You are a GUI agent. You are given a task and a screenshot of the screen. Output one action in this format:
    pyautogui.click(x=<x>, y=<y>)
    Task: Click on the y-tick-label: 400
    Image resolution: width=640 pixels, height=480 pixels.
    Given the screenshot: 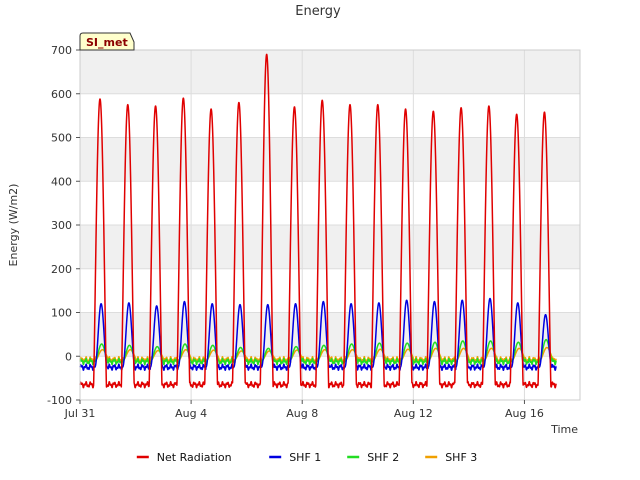 What is the action you would take?
    pyautogui.click(x=61, y=181)
    